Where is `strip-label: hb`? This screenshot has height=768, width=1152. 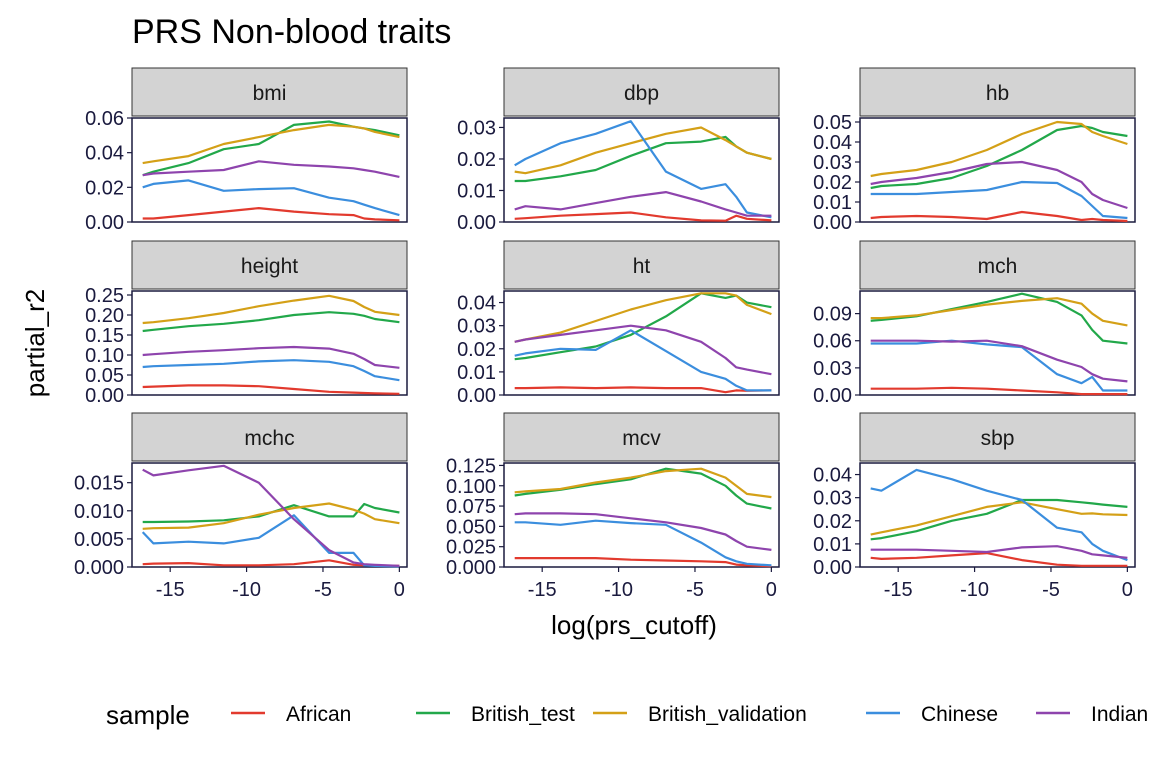 strip-label: hb is located at coordinates (997, 93).